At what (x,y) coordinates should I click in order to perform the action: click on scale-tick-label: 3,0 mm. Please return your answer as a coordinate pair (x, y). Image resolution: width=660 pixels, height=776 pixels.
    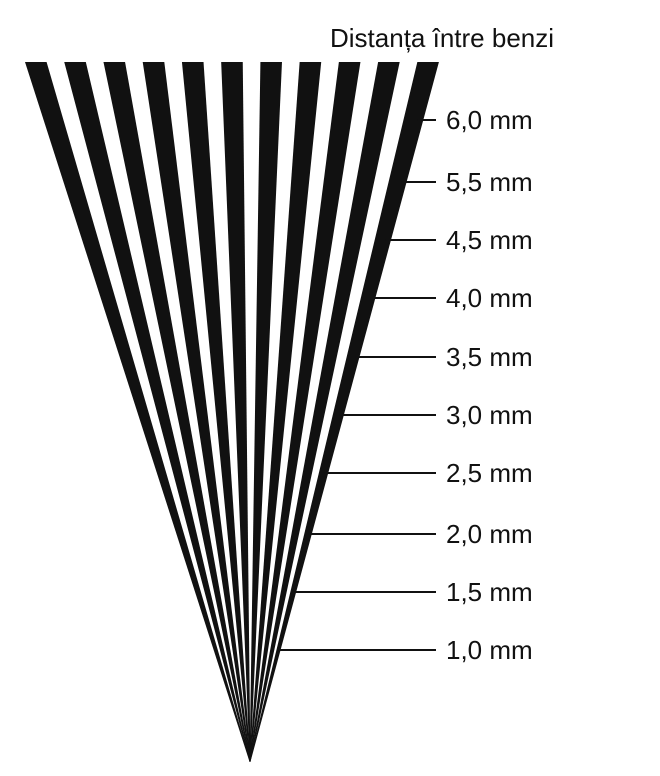
    Looking at the image, I should click on (489, 415).